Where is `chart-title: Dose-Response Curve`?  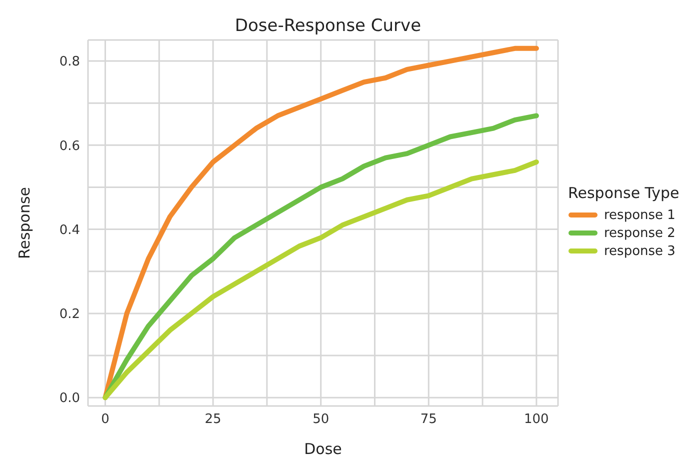
chart-title: Dose-Response Curve is located at coordinates (328, 26).